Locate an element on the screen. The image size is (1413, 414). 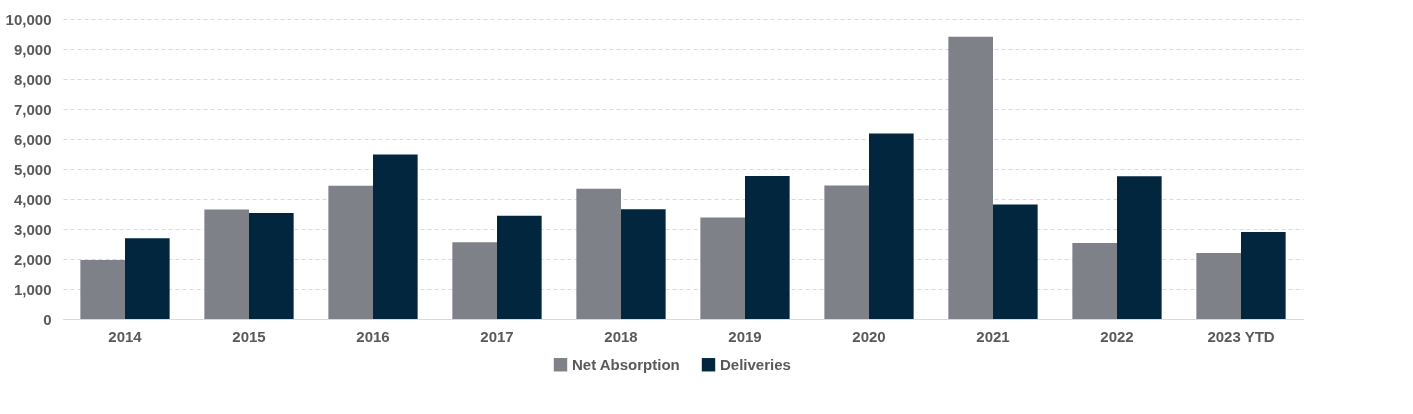
x-tick-label: 2023 YTD is located at coordinates (1241, 336).